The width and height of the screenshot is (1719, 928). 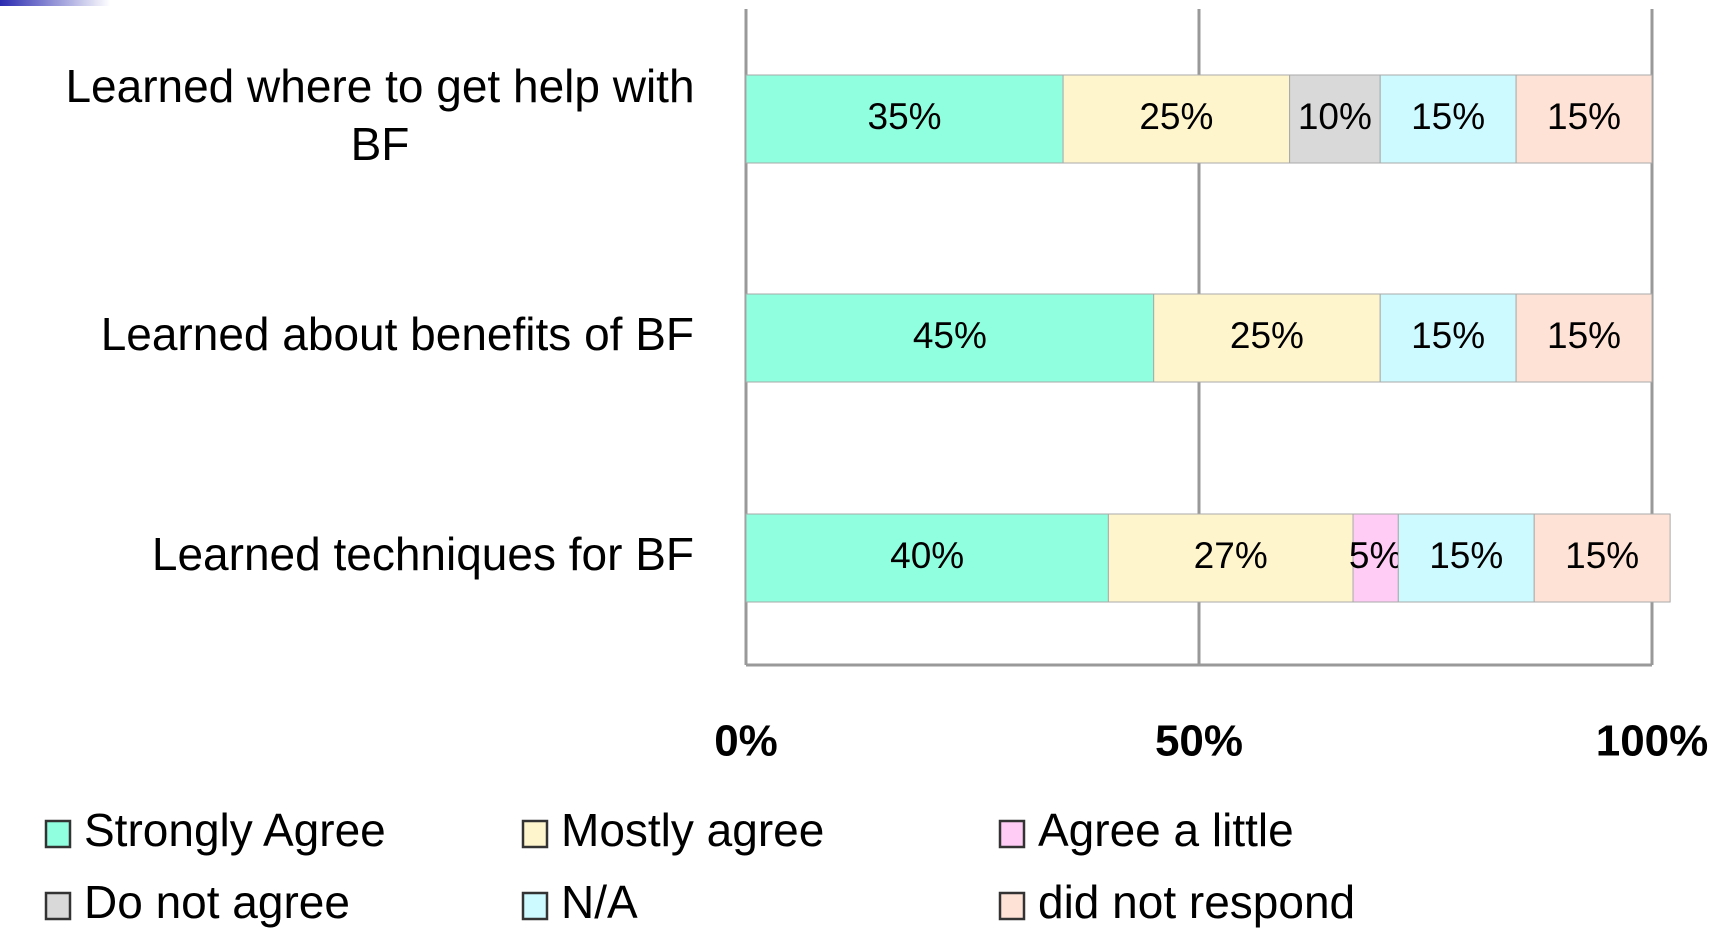 What do you see at coordinates (905, 116) in the screenshot?
I see `value-label: 35%` at bounding box center [905, 116].